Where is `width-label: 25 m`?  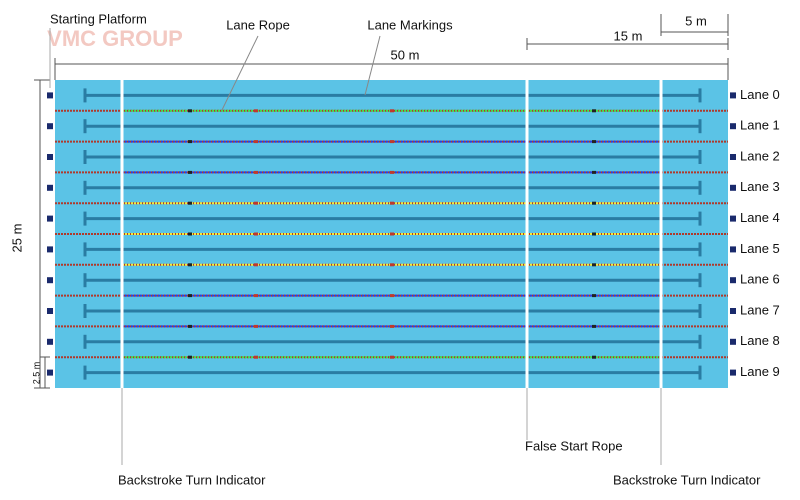
width-label: 25 m is located at coordinates (16, 238).